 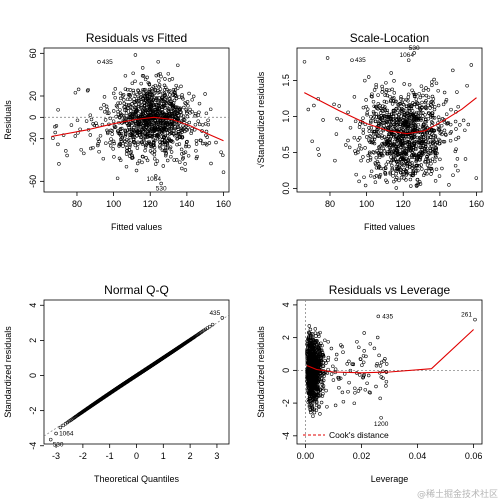 I want to click on y-tick-label: 4, so click(x=286, y=304).